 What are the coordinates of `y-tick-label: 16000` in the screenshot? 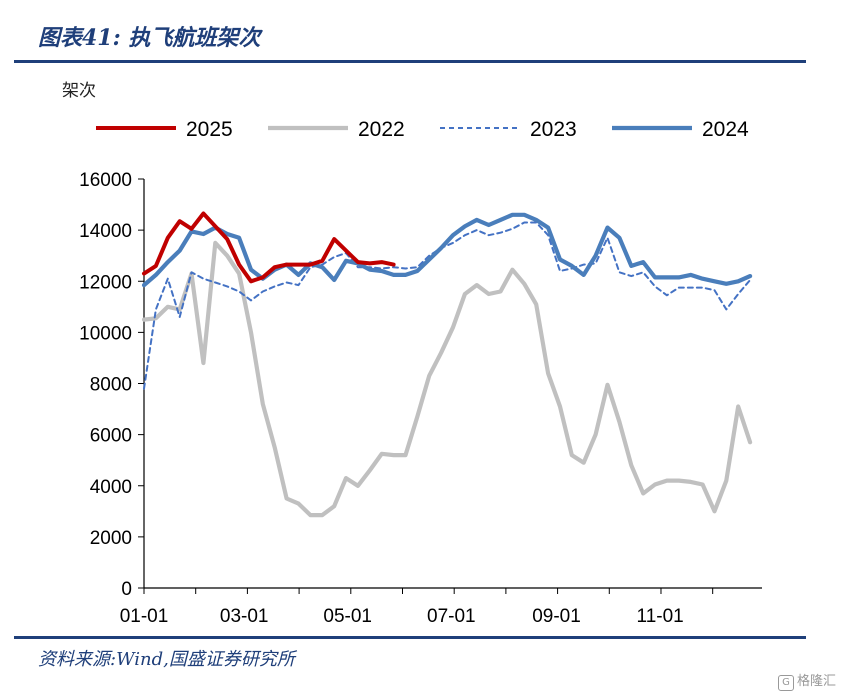 It's located at (105, 180).